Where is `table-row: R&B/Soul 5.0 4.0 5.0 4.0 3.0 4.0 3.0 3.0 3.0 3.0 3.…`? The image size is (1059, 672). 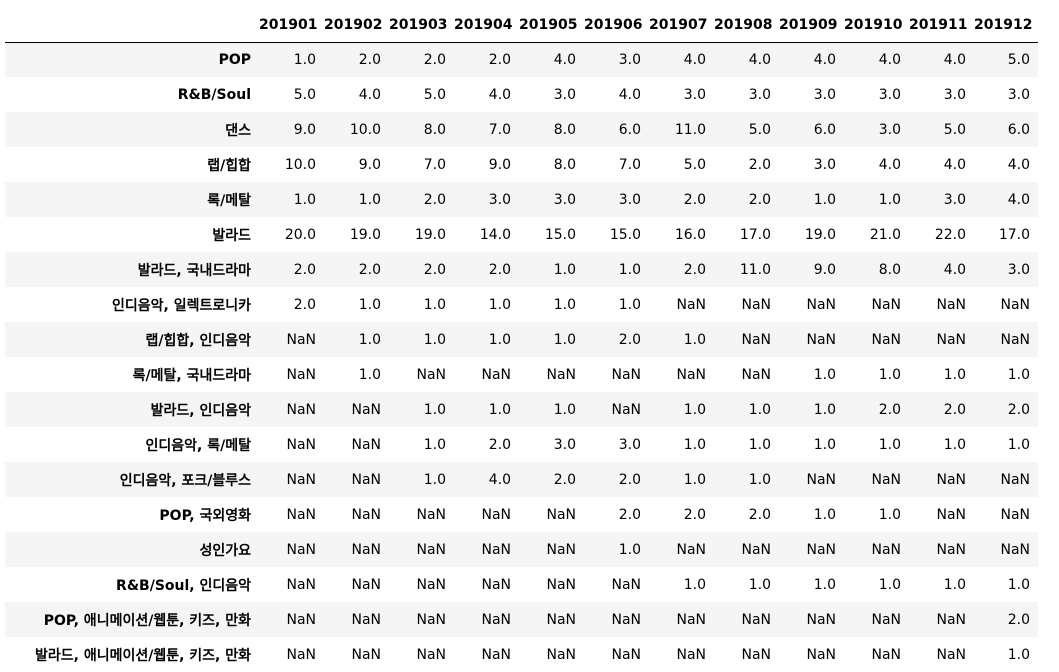
table-row: R&B/Soul 5.0 4.0 5.0 4.0 3.0 4.0 3.0 3.0 3.0 3.0 3.… is located at coordinates (521, 94).